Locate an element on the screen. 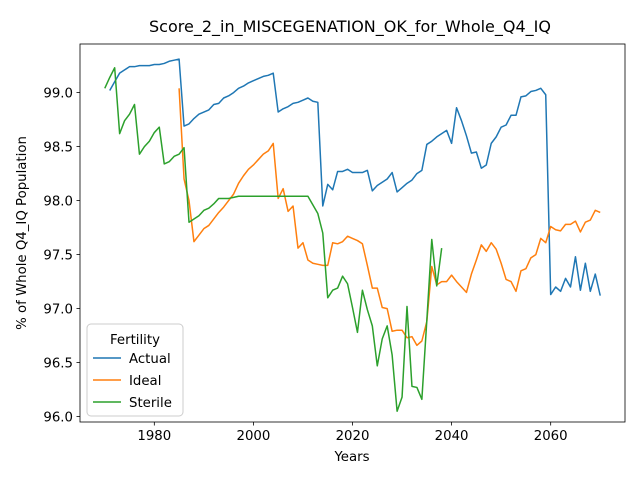  legend-label-ideal: Ideal is located at coordinates (145, 381).